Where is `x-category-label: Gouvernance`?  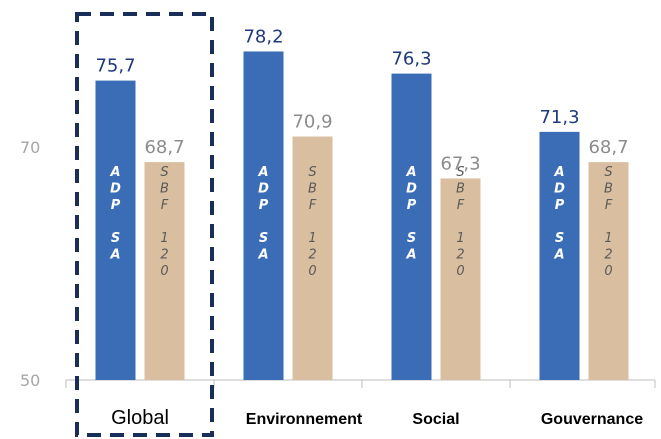 x-category-label: Gouvernance is located at coordinates (592, 419).